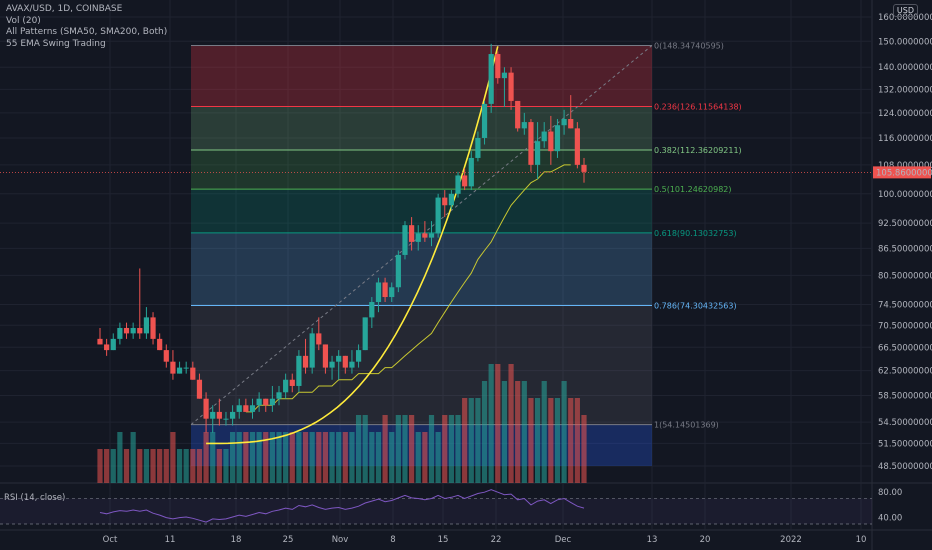 This screenshot has height=550, width=932. What do you see at coordinates (705, 540) in the screenshot?
I see `time-tick-label: 20` at bounding box center [705, 540].